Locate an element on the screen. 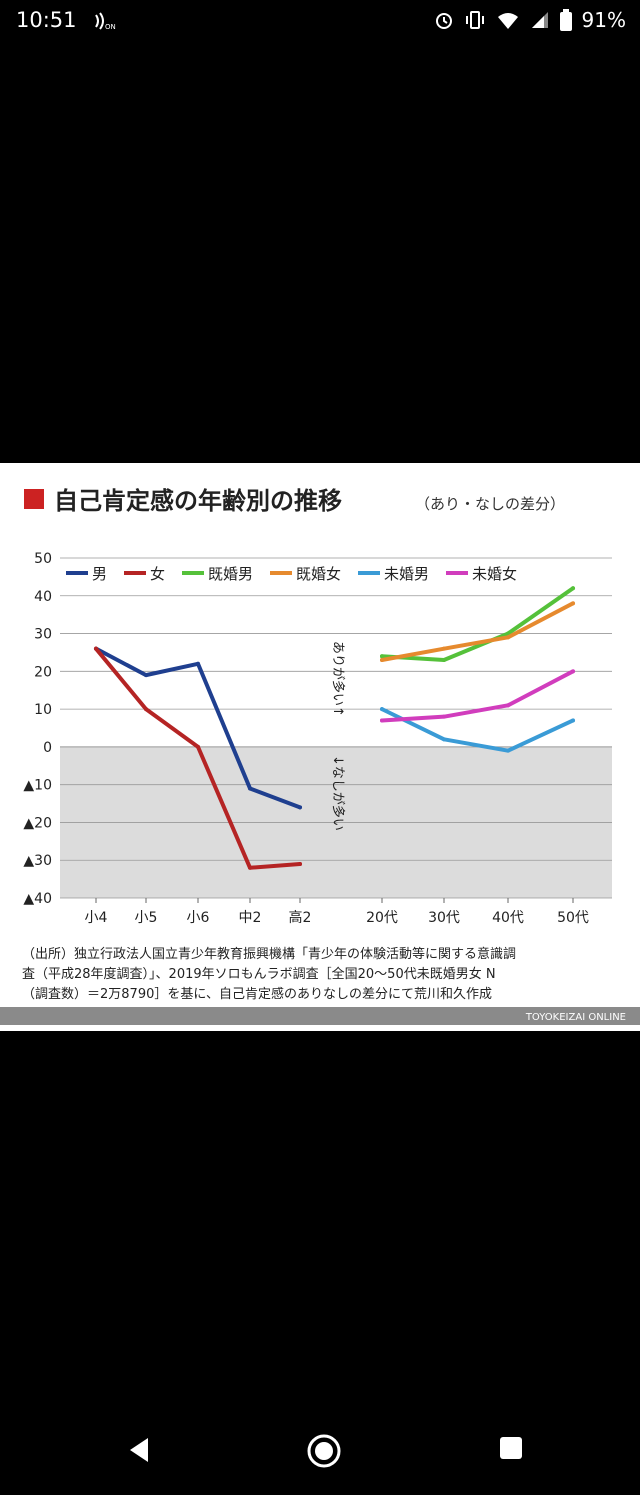  source-line-1: （出所）独立行政法人国立青少年教育振興機構「青少年の体験活動等に関する意識調 is located at coordinates (269, 954).